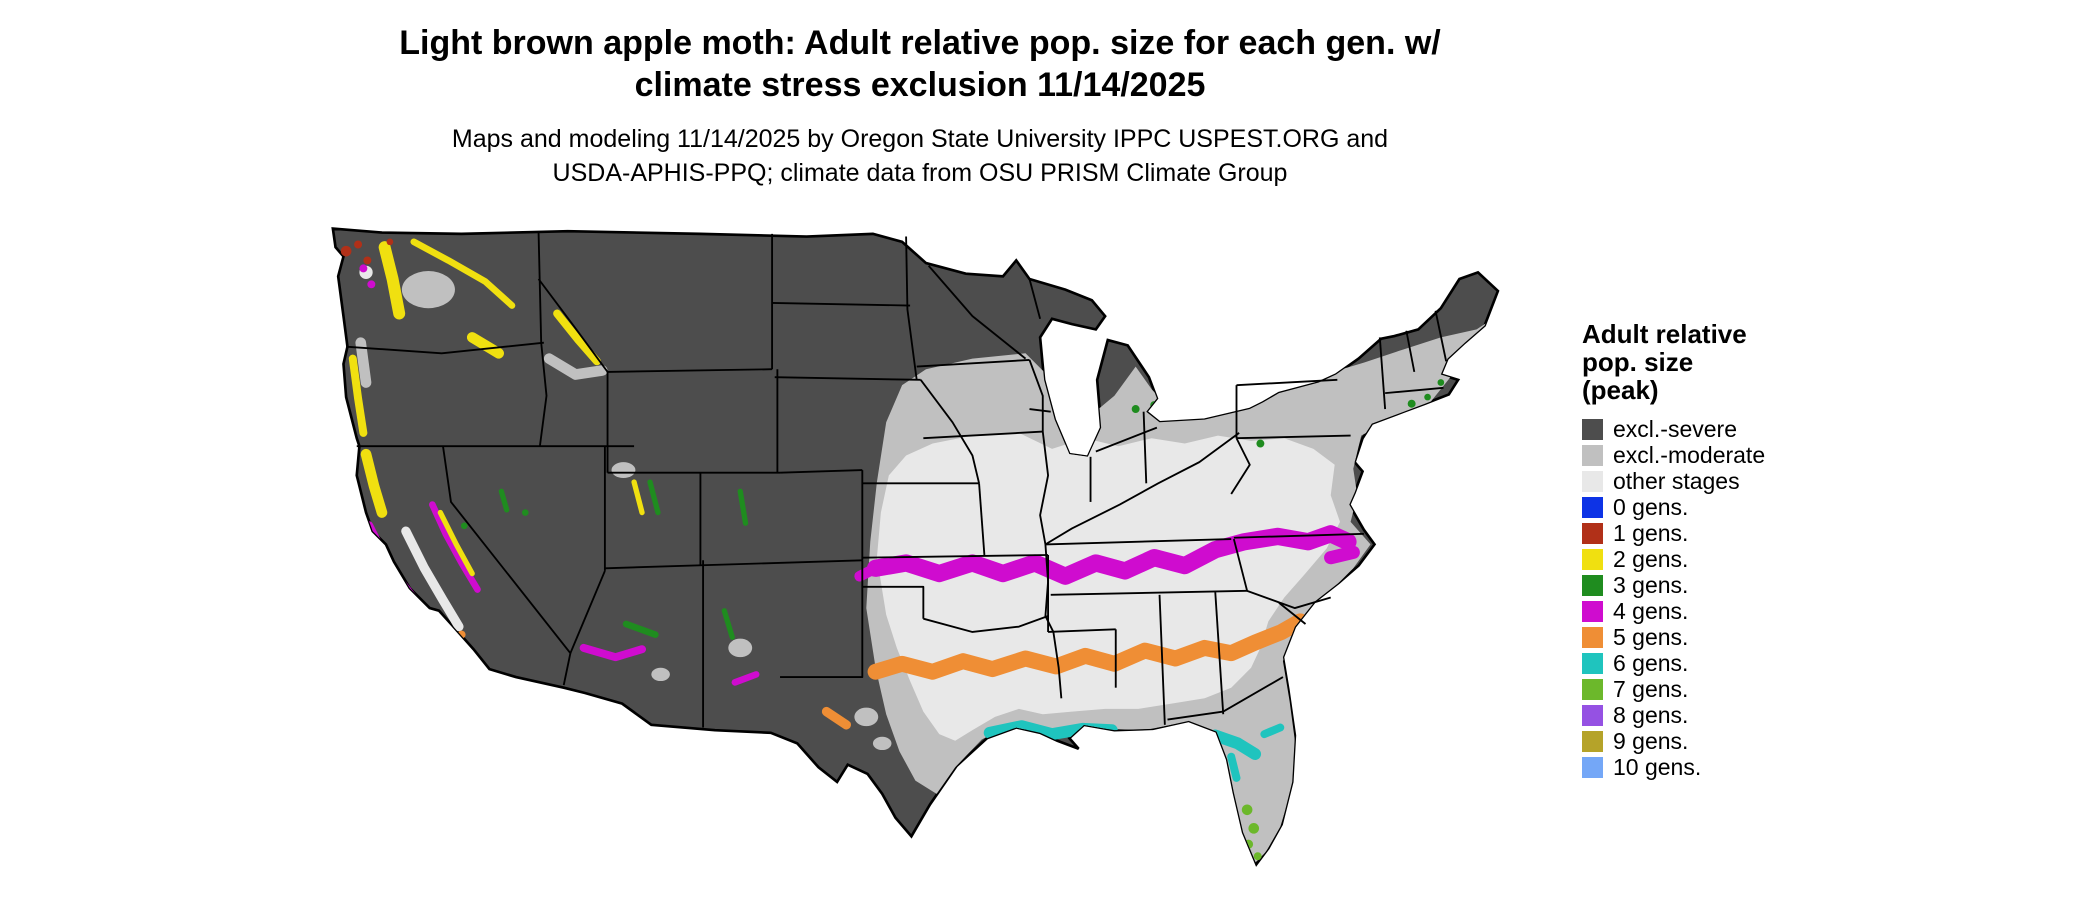 This screenshot has width=2100, height=900. Describe the element at coordinates (1651, 662) in the screenshot. I see `legend-label: 6 gens.` at that location.